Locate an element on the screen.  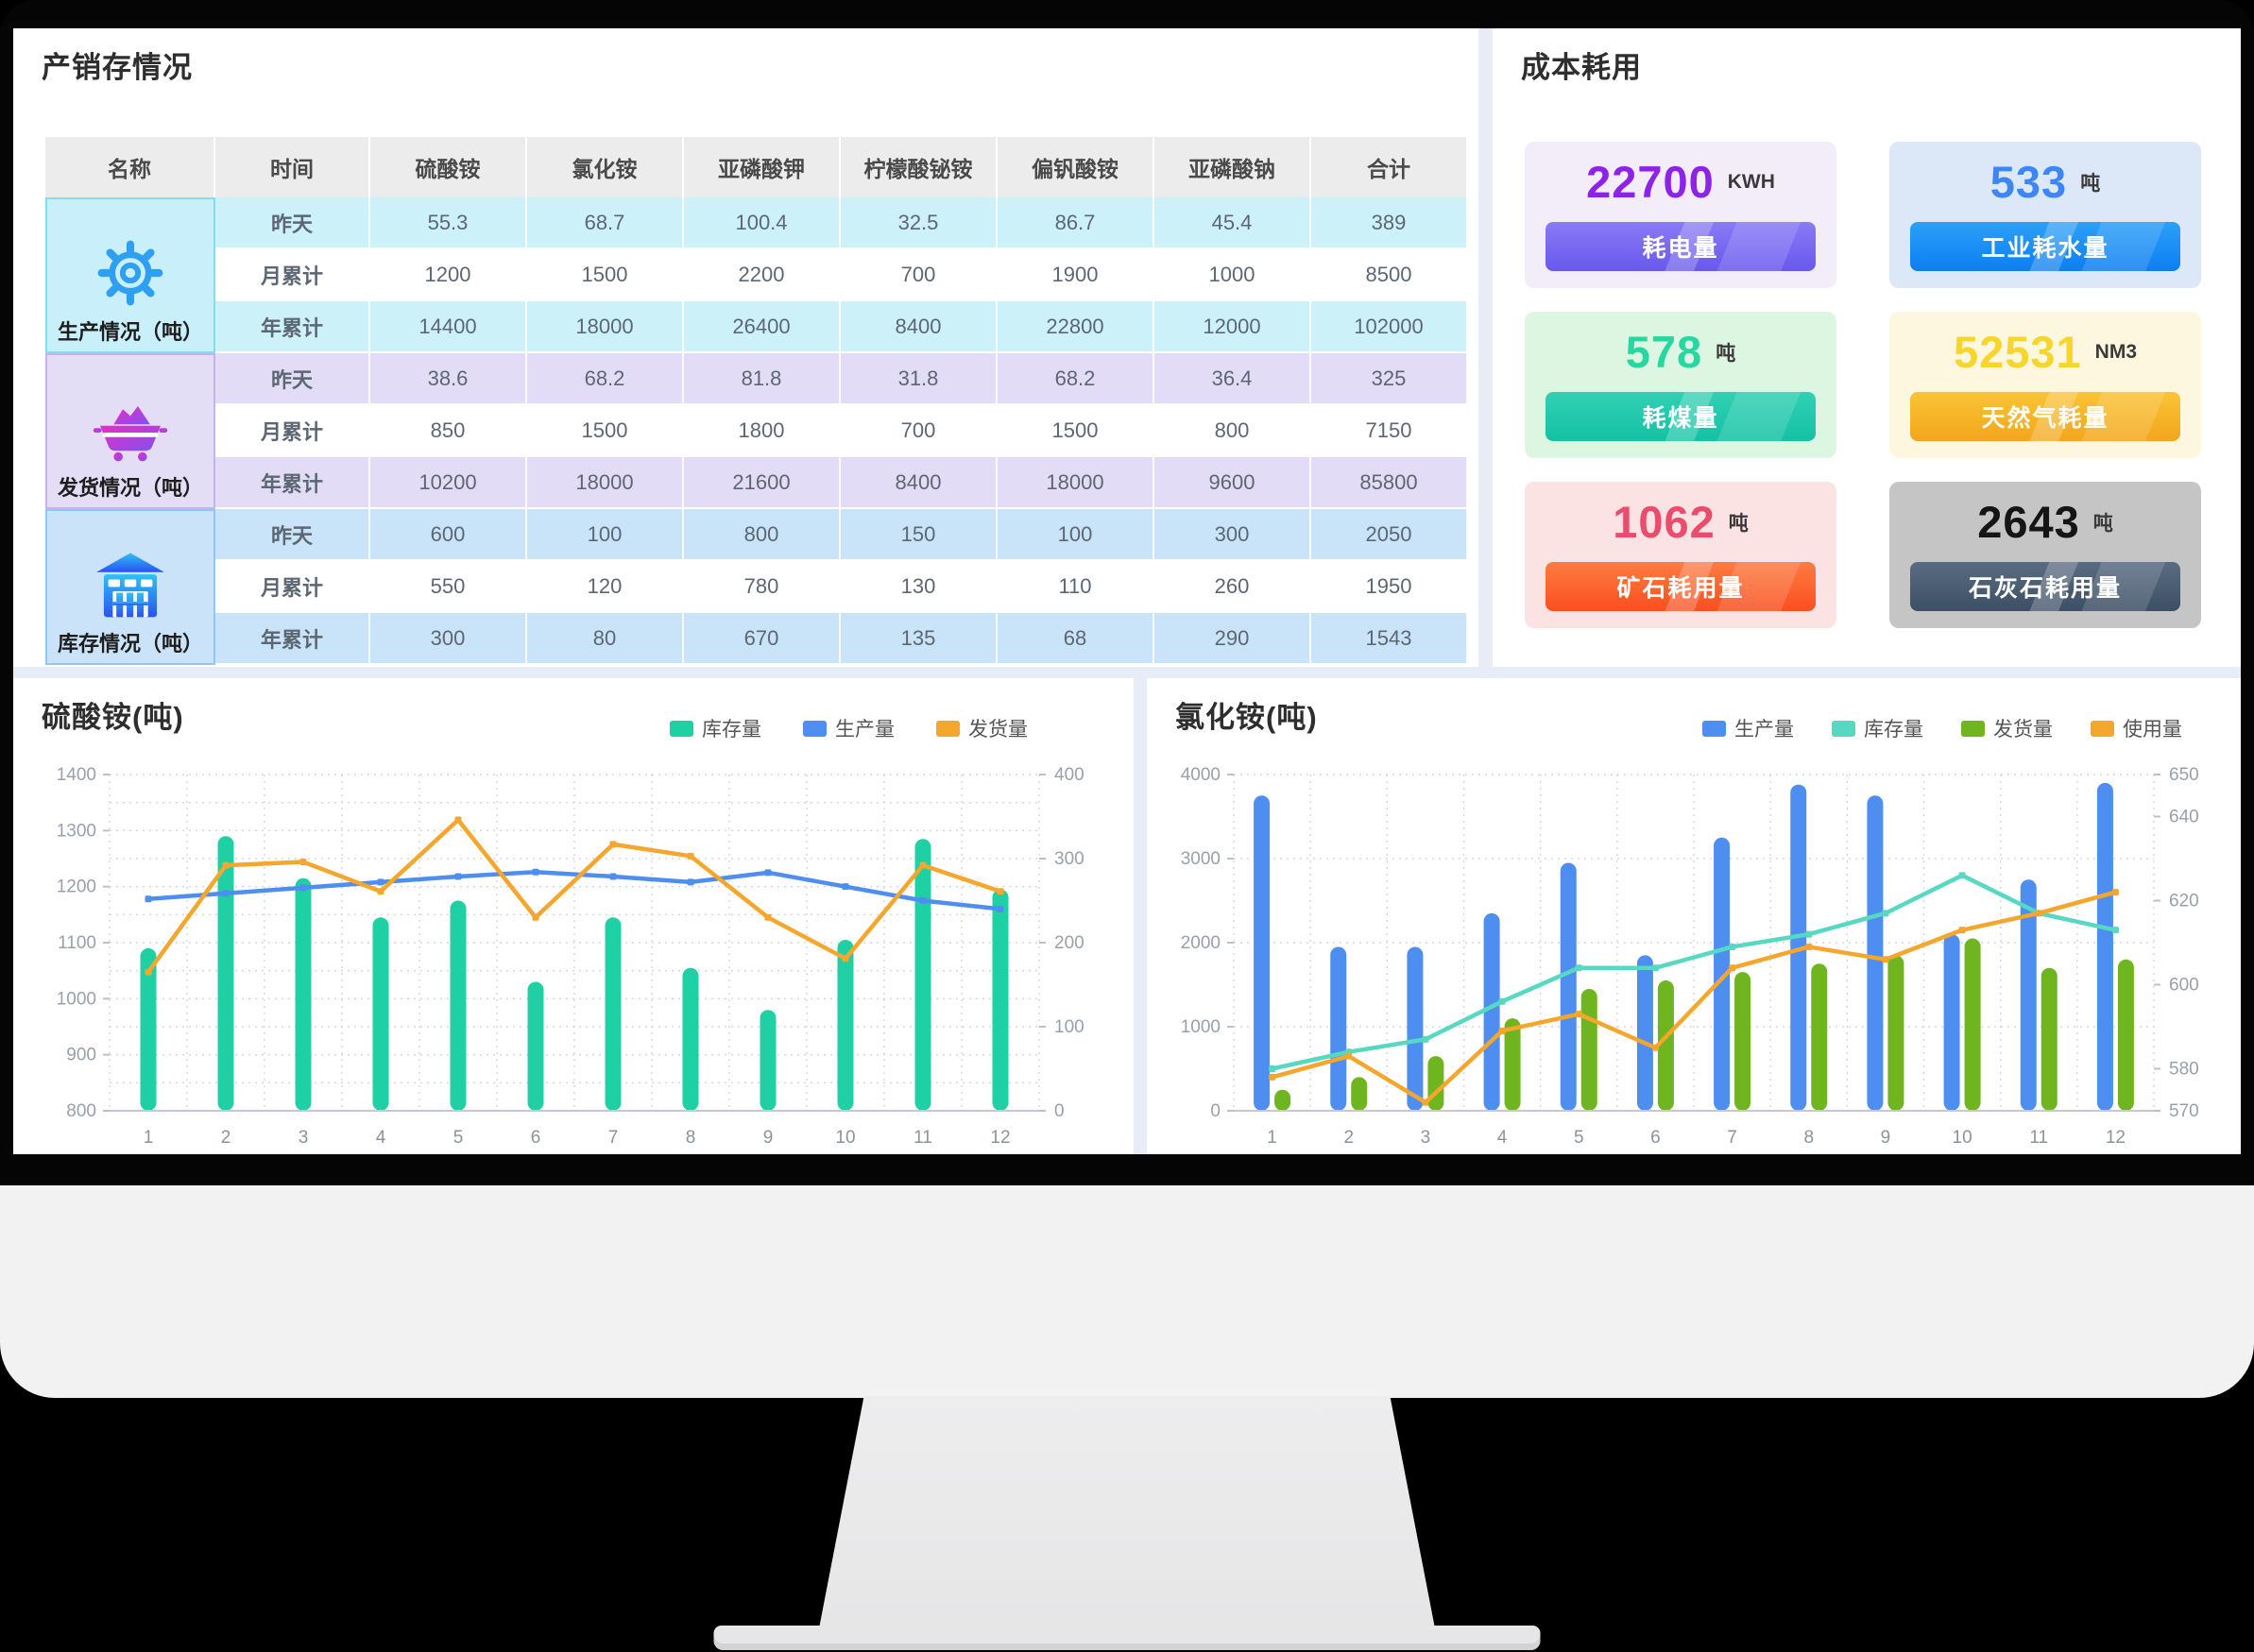
time-cell: 昨天 is located at coordinates (292, 535).